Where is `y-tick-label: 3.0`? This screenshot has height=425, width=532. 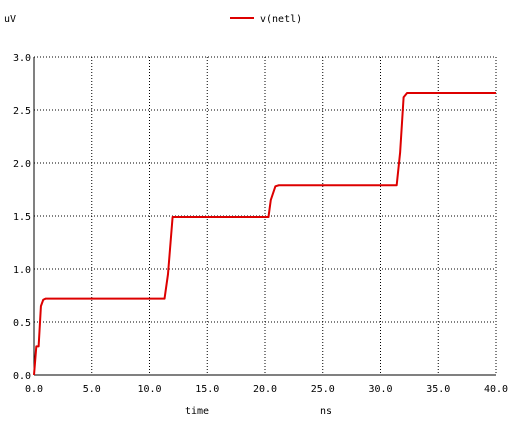
y-tick-label: 3.0 is located at coordinates (22, 58).